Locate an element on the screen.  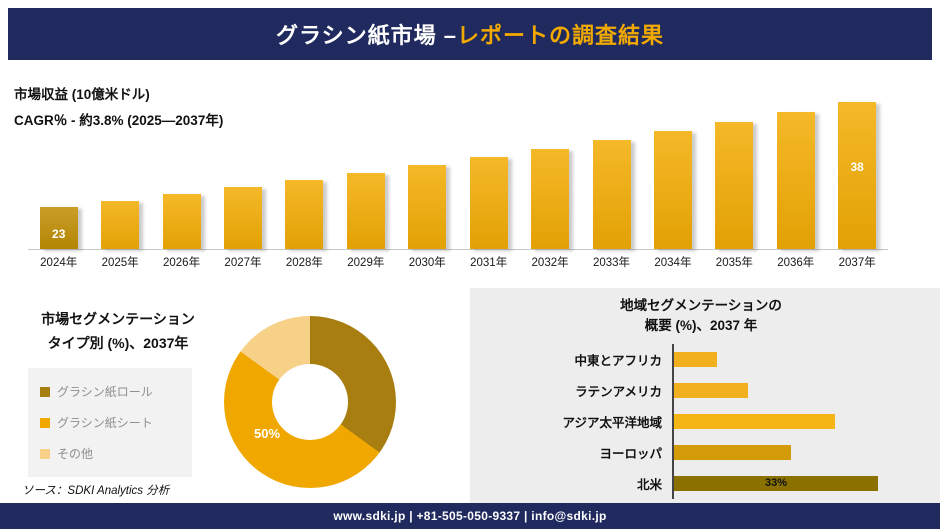
type-donut-wrap: 50% is located at coordinates (310, 402).